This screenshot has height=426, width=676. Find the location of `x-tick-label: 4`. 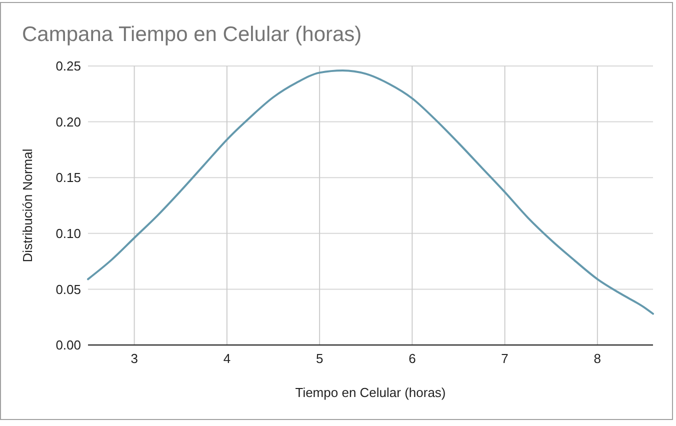

x-tick-label: 4 is located at coordinates (227, 358).